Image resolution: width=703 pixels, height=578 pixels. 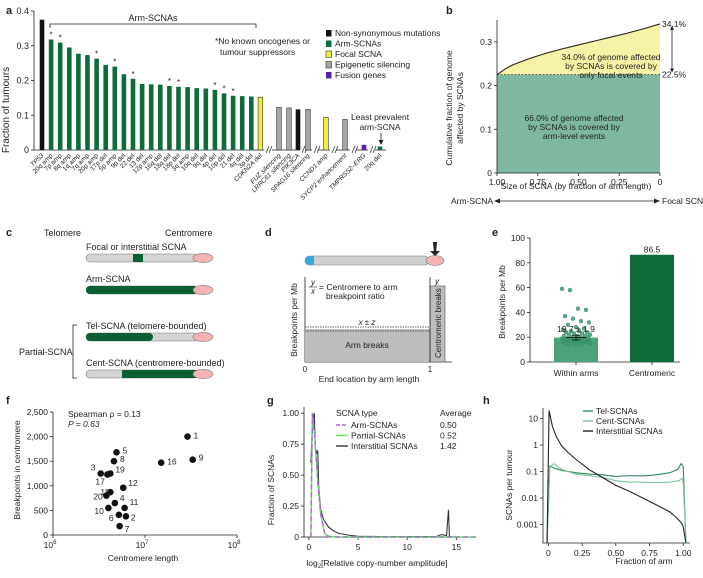 I want to click on arm-level-area, so click(x=578, y=123).